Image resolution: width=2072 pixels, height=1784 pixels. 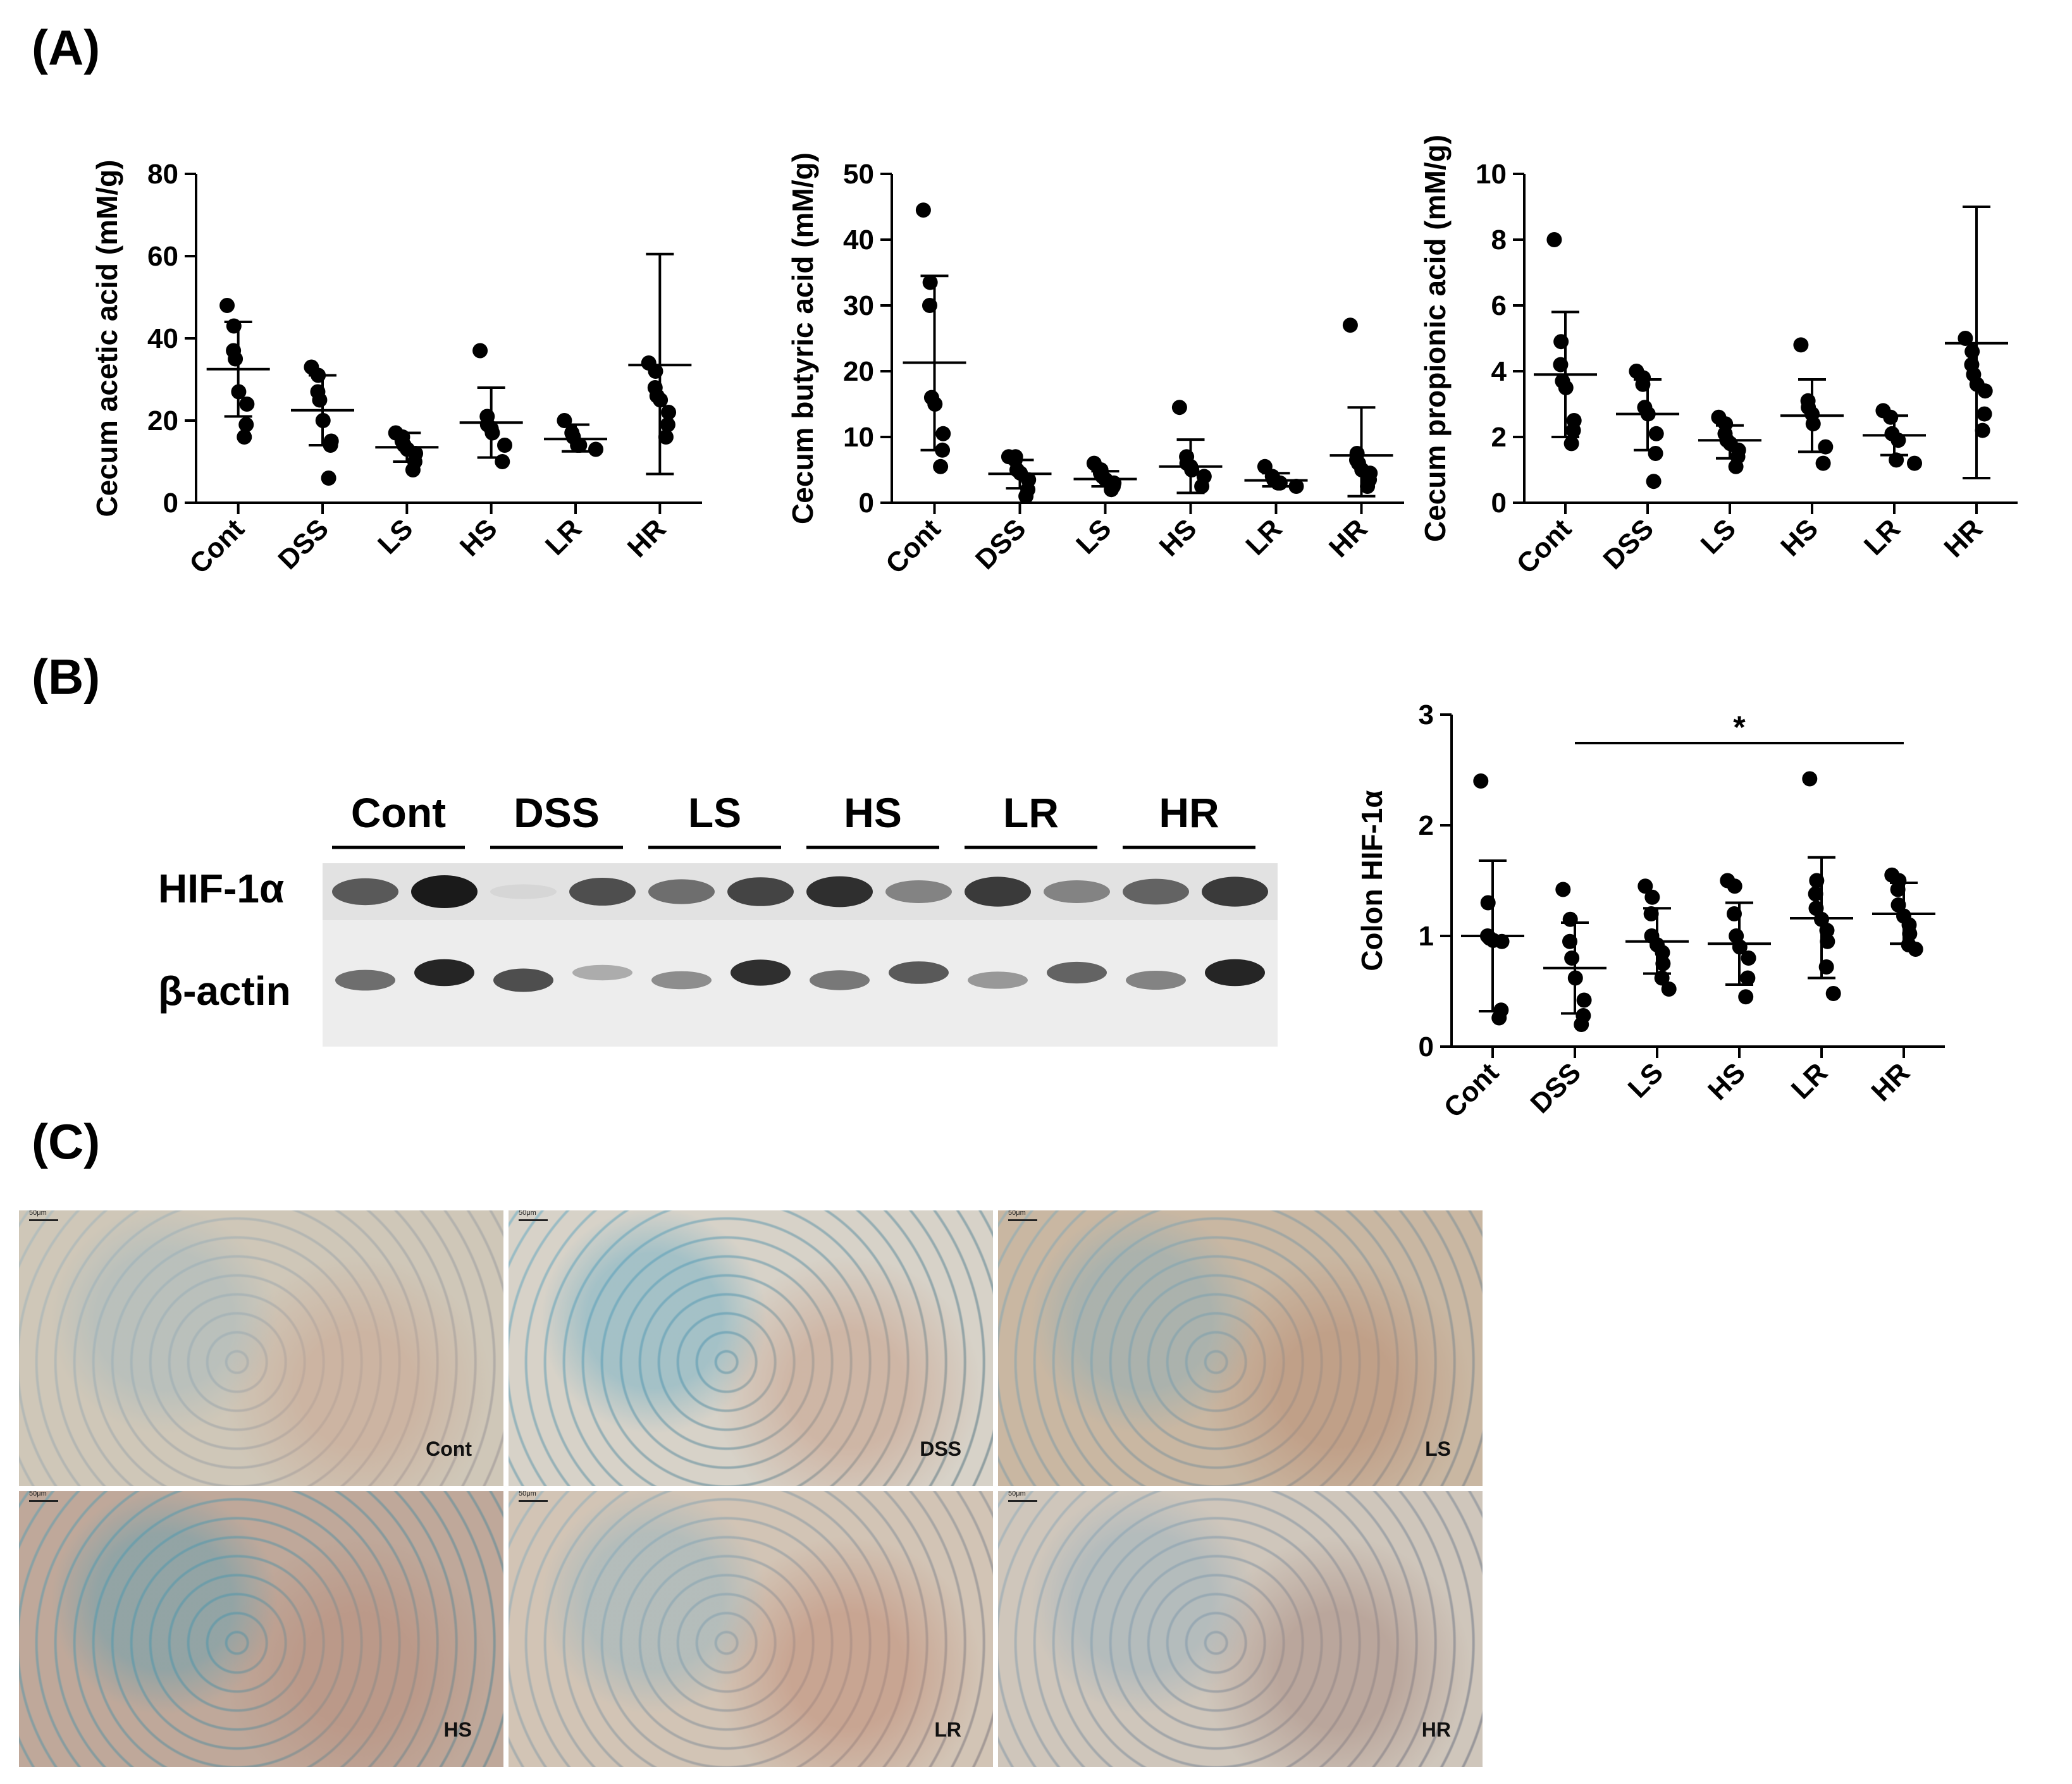 What do you see at coordinates (803, 338) in the screenshot?
I see `y-axis-label: Cecum butyric acid (mM/g)` at bounding box center [803, 338].